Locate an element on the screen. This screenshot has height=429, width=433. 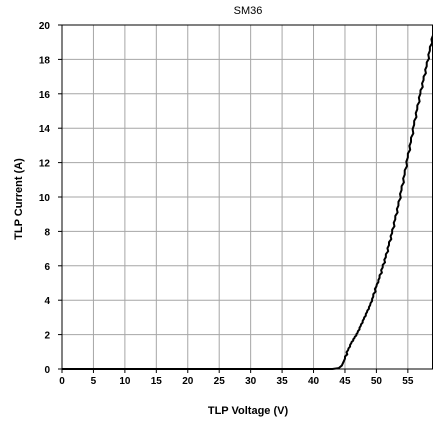
x-tick-label: 0 is located at coordinates (62, 381).